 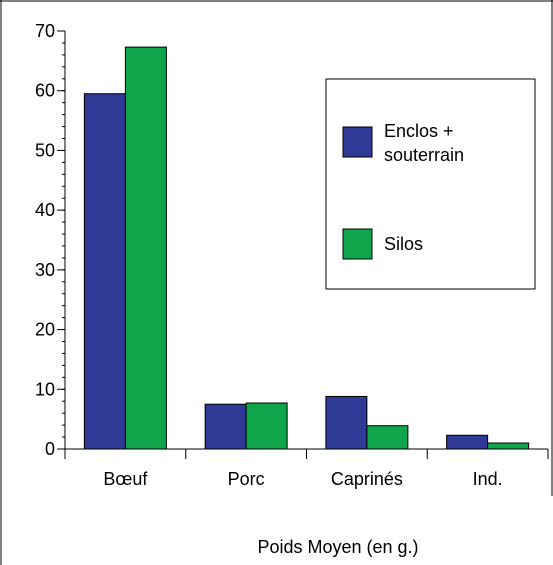 What do you see at coordinates (246, 479) in the screenshot?
I see `x-tick-label: Porc` at bounding box center [246, 479].